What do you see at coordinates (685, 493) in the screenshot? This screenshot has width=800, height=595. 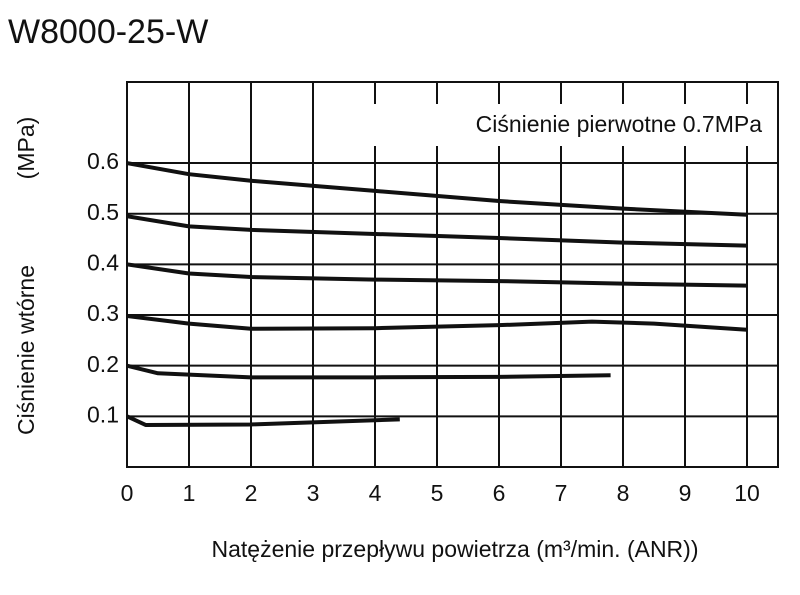 I see `x-tick-label: 9` at bounding box center [685, 493].